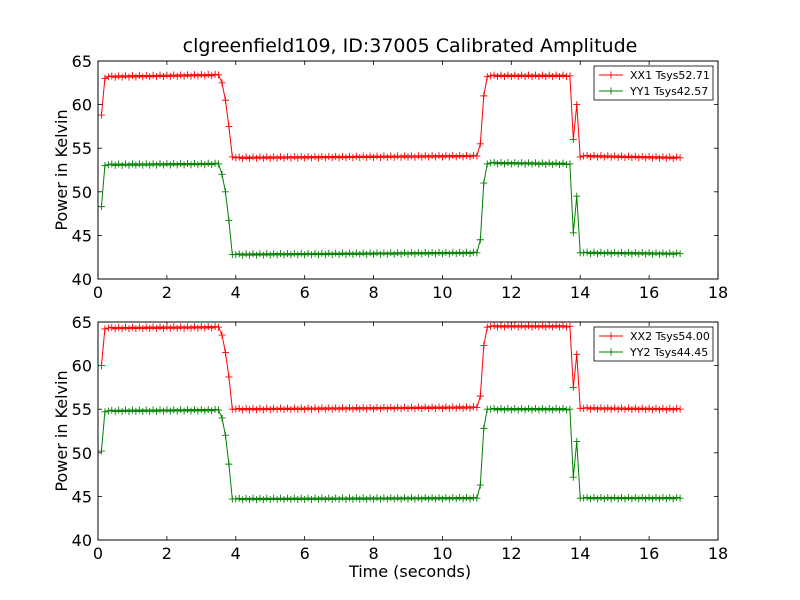 The height and width of the screenshot is (600, 800). Describe the element at coordinates (511, 292) in the screenshot. I see `x-tick-label: 12` at that location.